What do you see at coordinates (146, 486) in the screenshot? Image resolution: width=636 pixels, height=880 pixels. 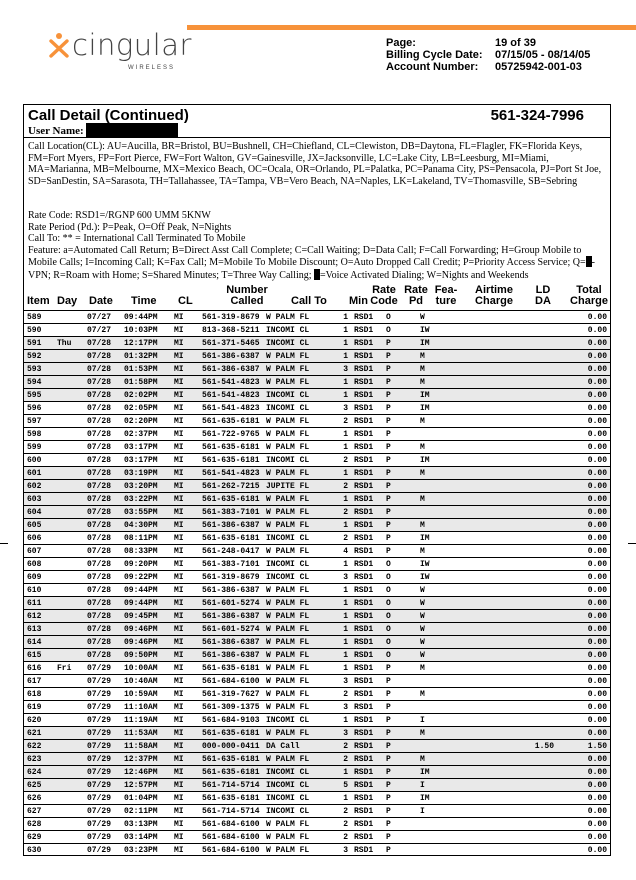 I see `cell-time: 03:20PM` at bounding box center [146, 486].